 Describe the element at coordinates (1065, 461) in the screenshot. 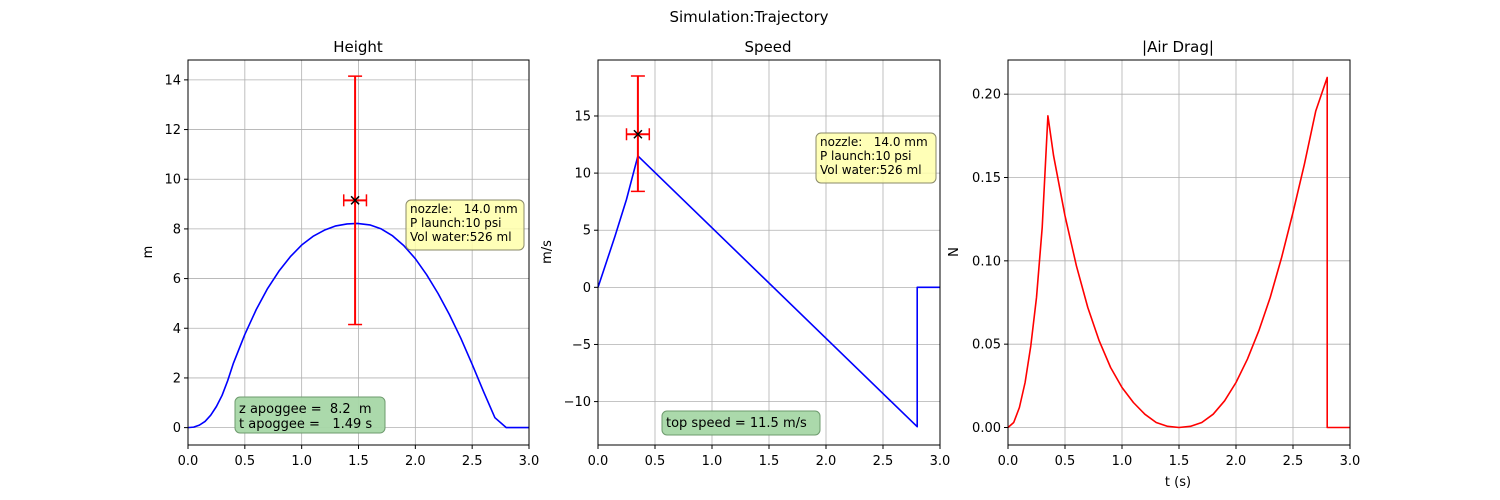

I see `air-drag-x-tick-label: 0.5` at that location.